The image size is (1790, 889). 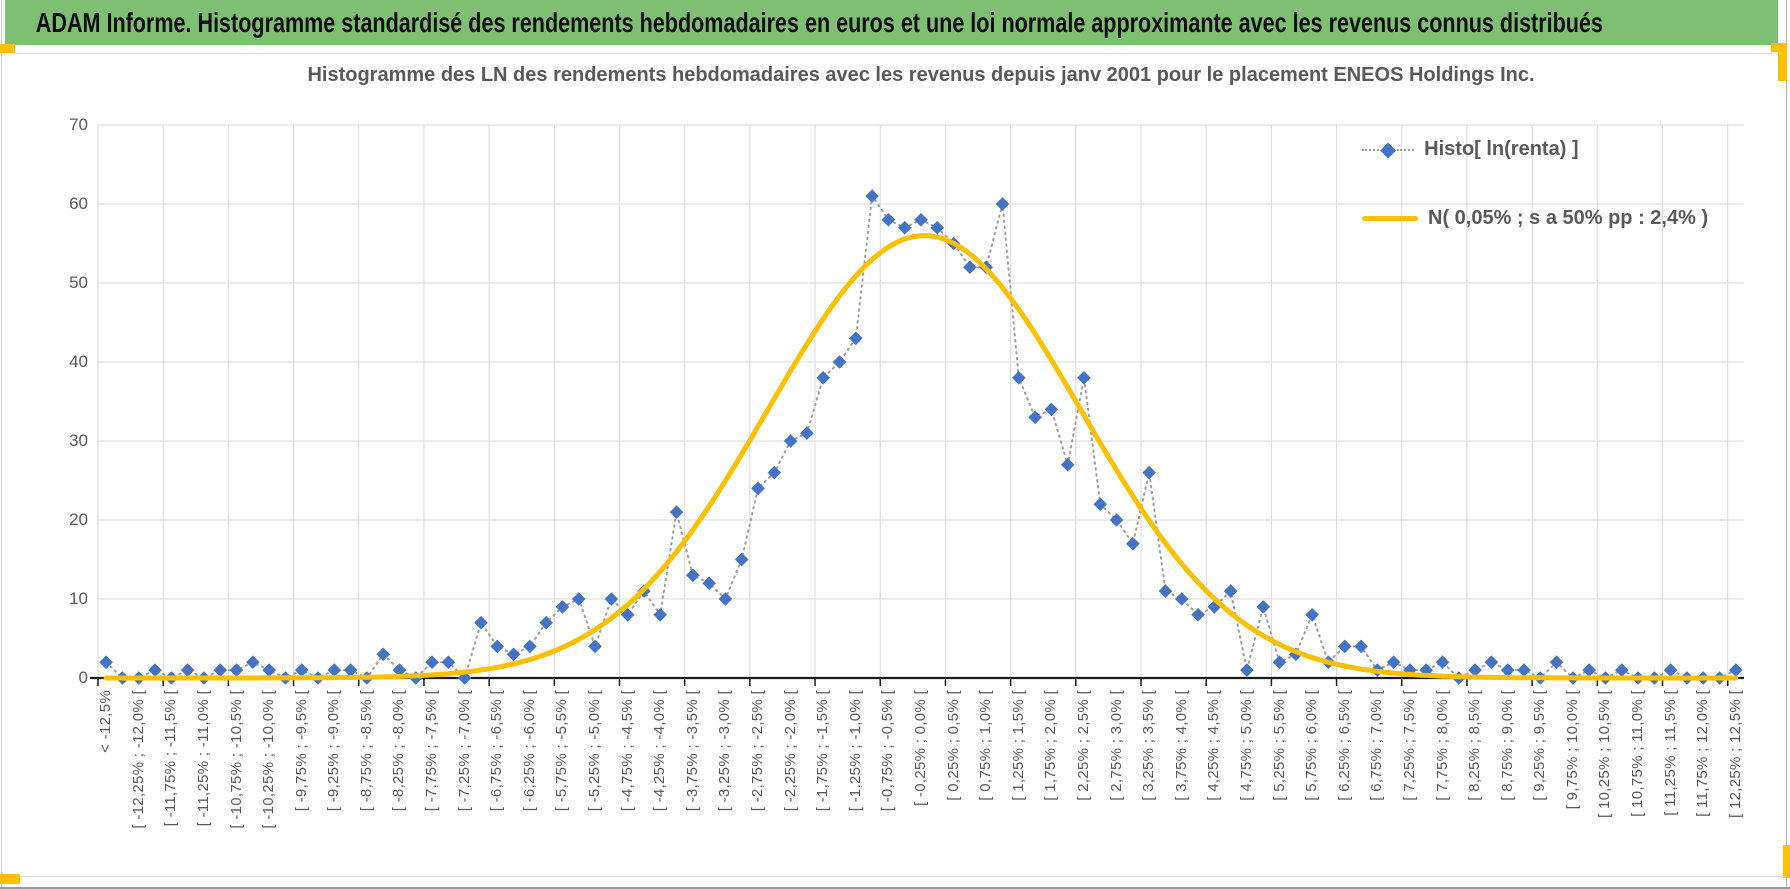 What do you see at coordinates (823, 751) in the screenshot?
I see `x-axis-label: [ -1,75% ; -1,5% [` at bounding box center [823, 751].